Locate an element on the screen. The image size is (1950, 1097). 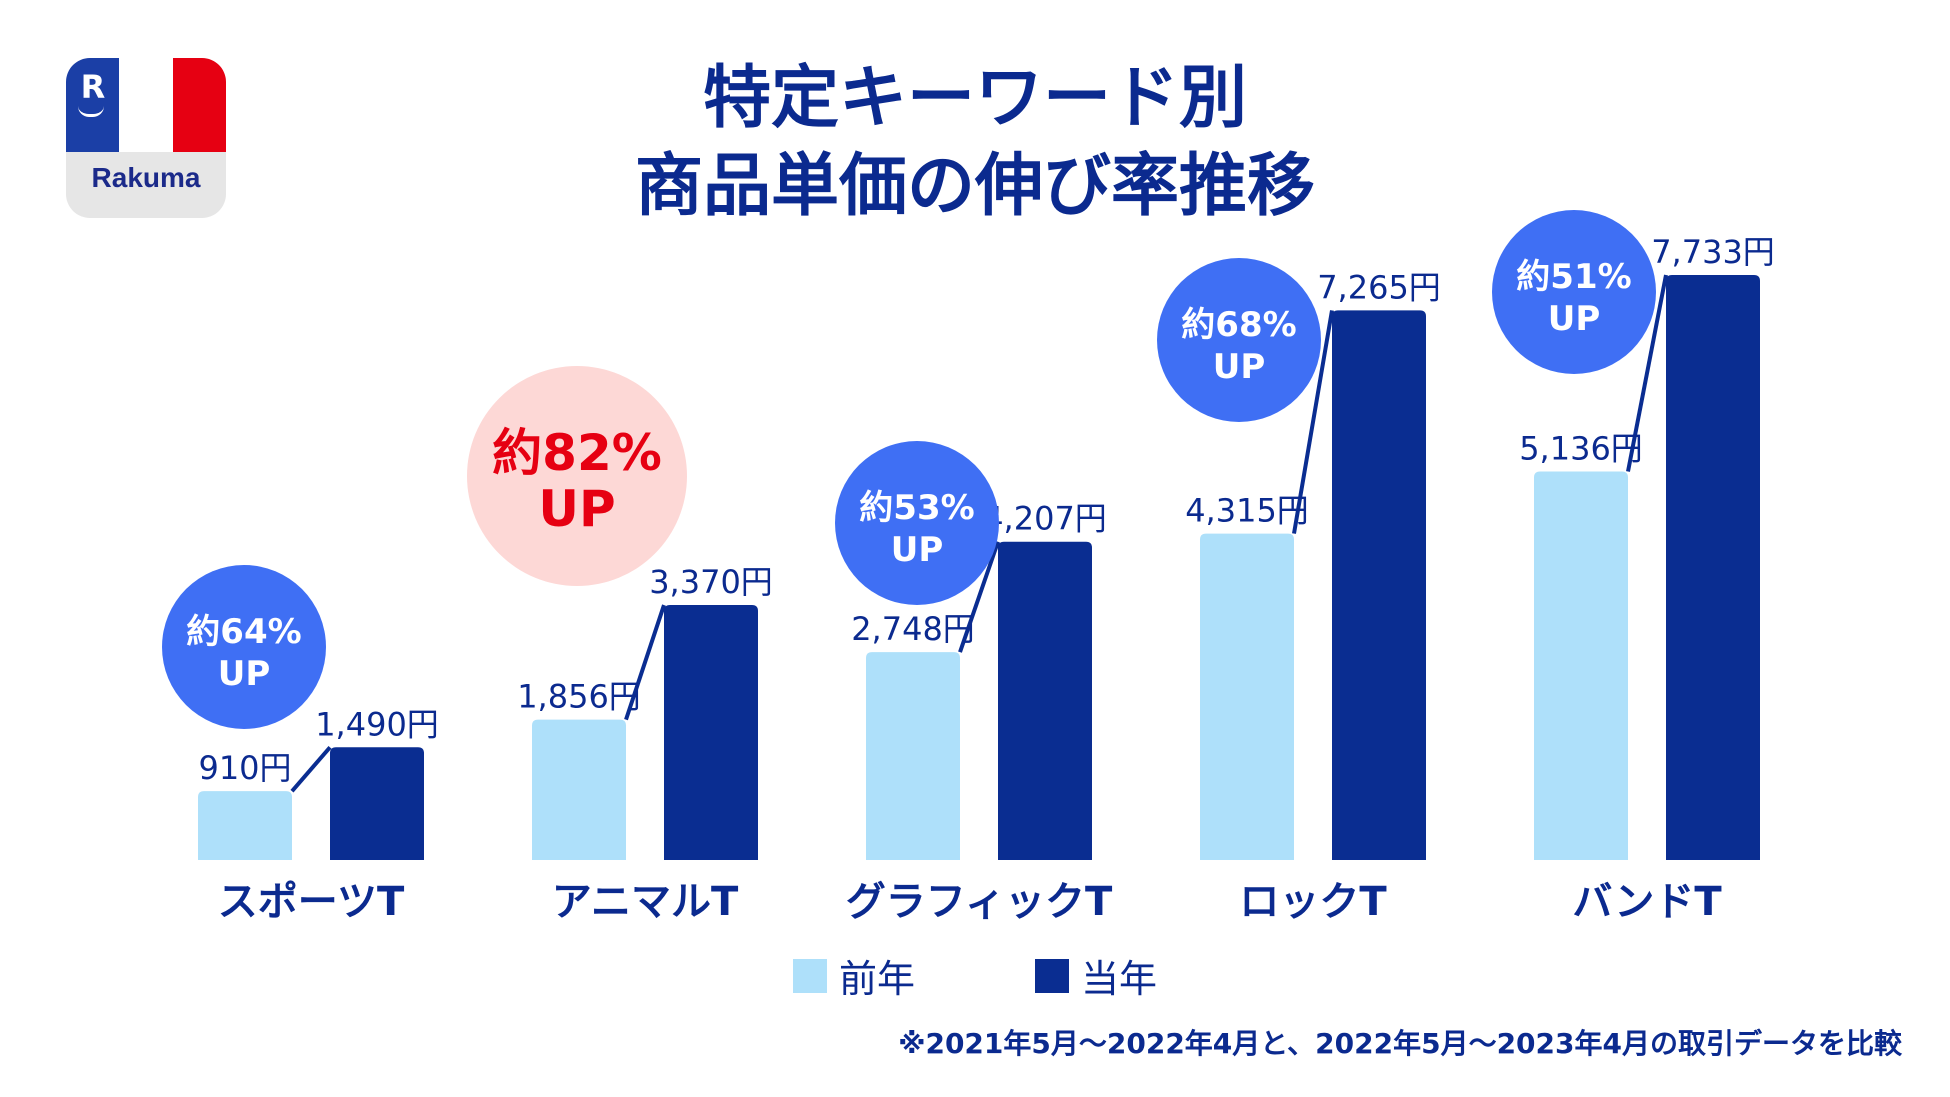
value-label-prev-4: 5,136円 is located at coordinates (1581, 448).